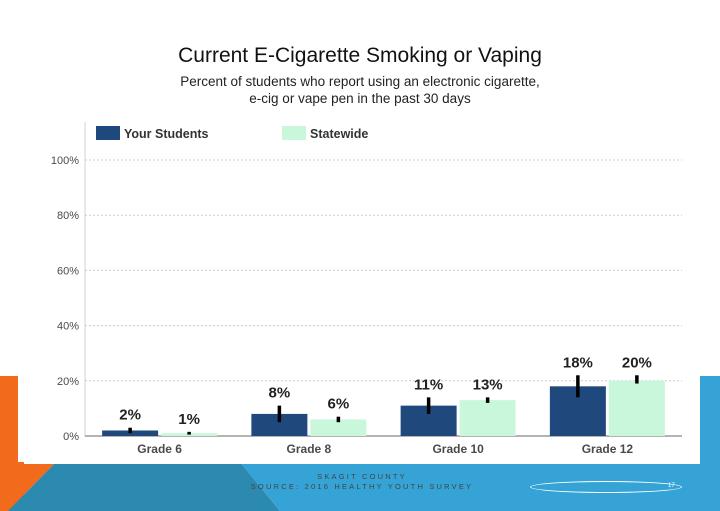 The width and height of the screenshot is (720, 511). I want to click on x-tick-label: Grade 6, so click(159, 449).